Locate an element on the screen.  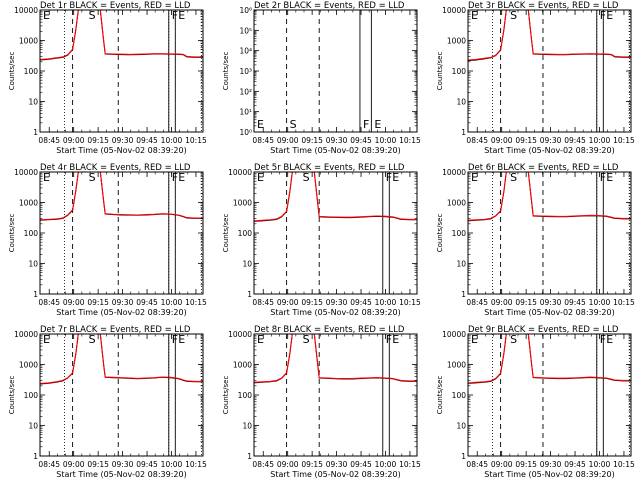
panel-title: Det 9r BLACK = Events, RED = LLD is located at coordinates (543, 330).